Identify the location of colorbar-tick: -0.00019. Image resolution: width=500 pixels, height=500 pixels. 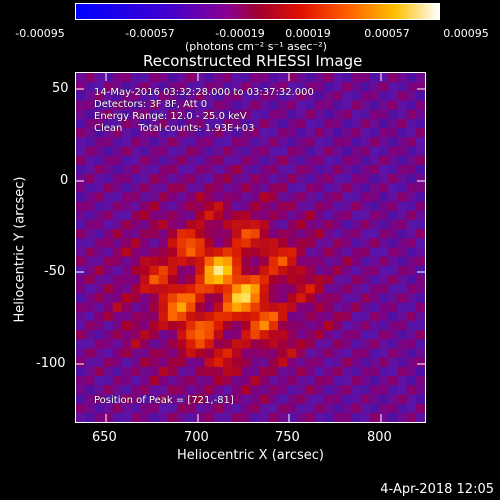
(240, 33).